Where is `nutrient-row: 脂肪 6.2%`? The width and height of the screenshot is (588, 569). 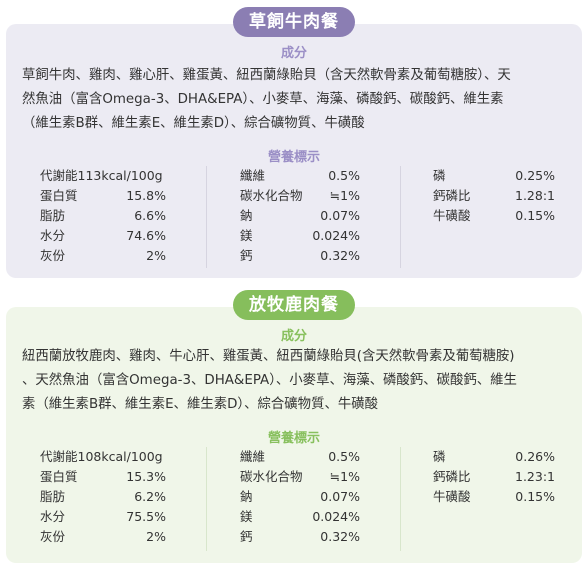 nutrient-row: 脂肪 6.2% is located at coordinates (103, 497).